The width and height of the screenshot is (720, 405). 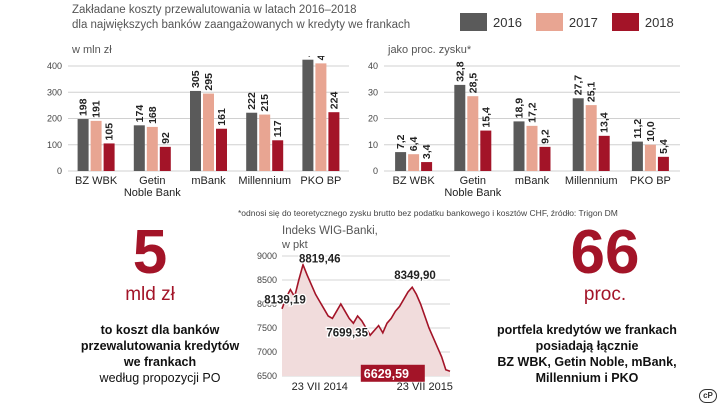 I want to click on left-stat: 5 mld zł, so click(x=150, y=264).